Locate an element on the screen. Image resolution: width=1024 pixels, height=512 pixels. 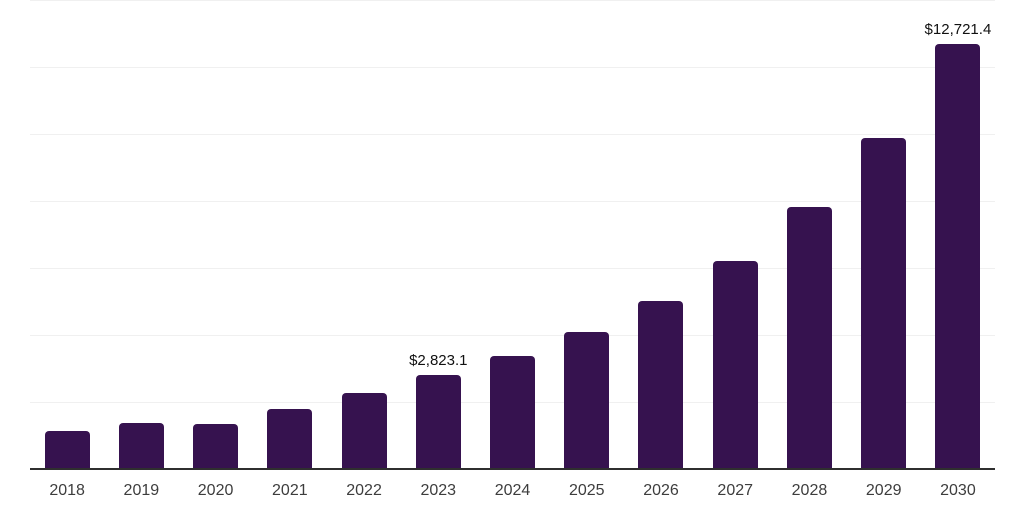
bar-slot: $12,721.4 is located at coordinates (958, 235).